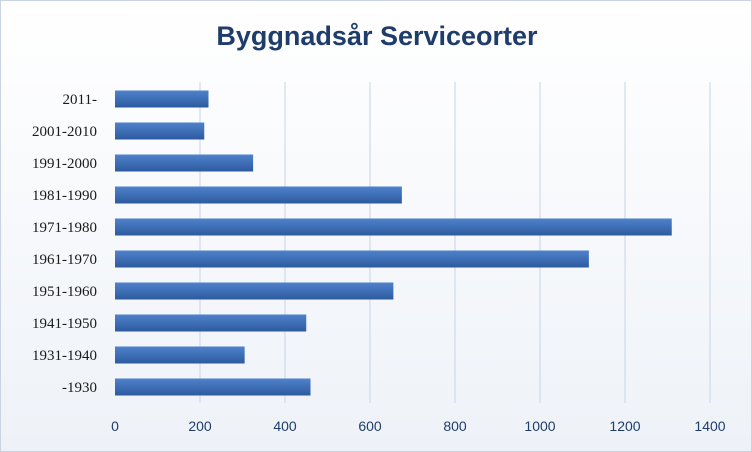 The image size is (752, 452). I want to click on bar-1961-1970, so click(352, 259).